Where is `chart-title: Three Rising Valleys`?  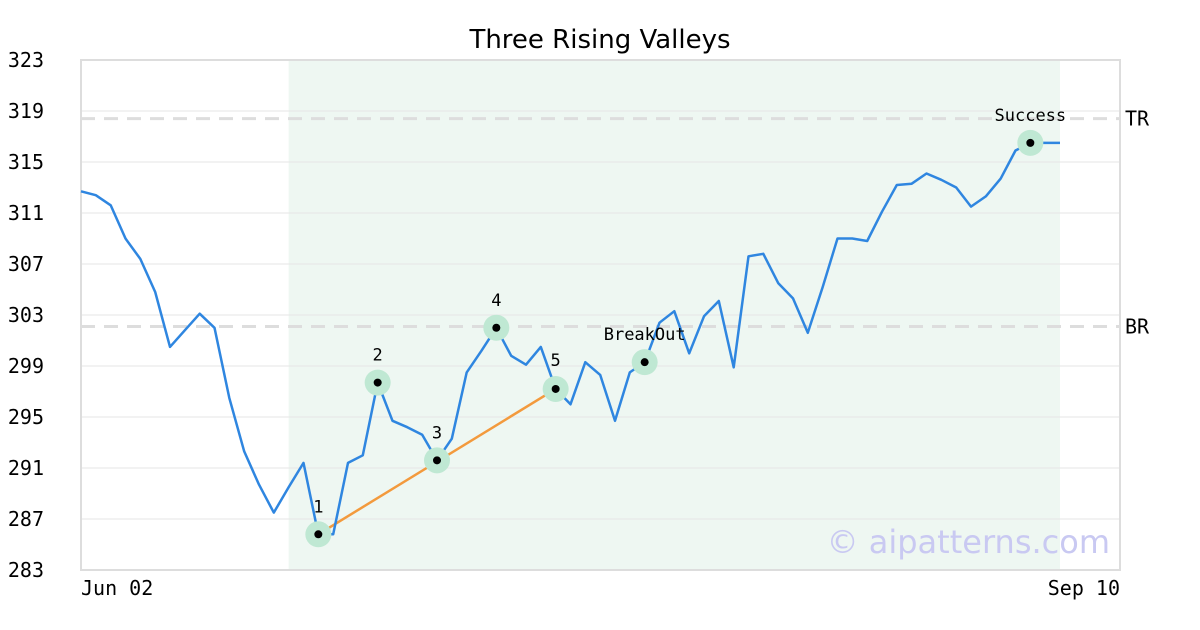 chart-title: Three Rising Valleys is located at coordinates (599, 40).